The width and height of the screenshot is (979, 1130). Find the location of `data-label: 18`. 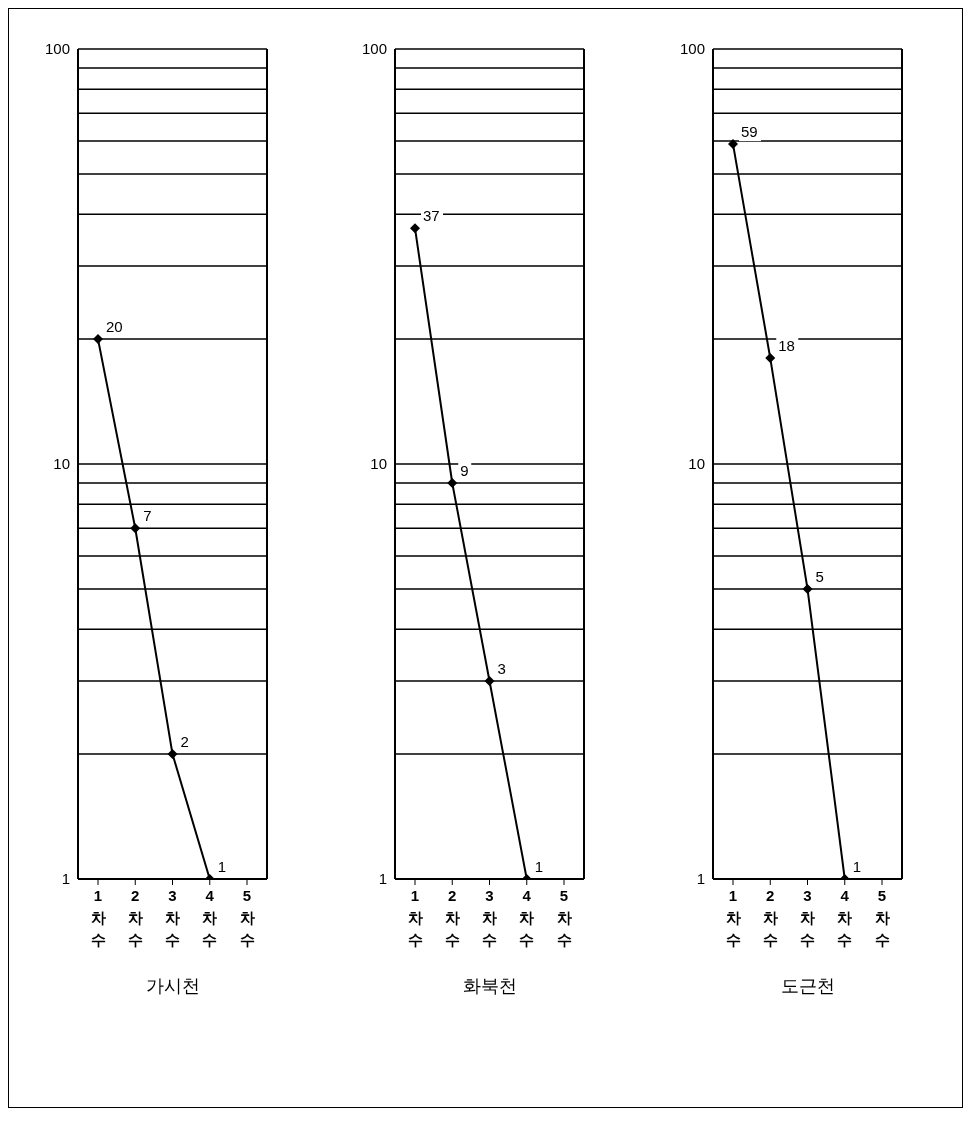

data-label: 18 is located at coordinates (787, 346).